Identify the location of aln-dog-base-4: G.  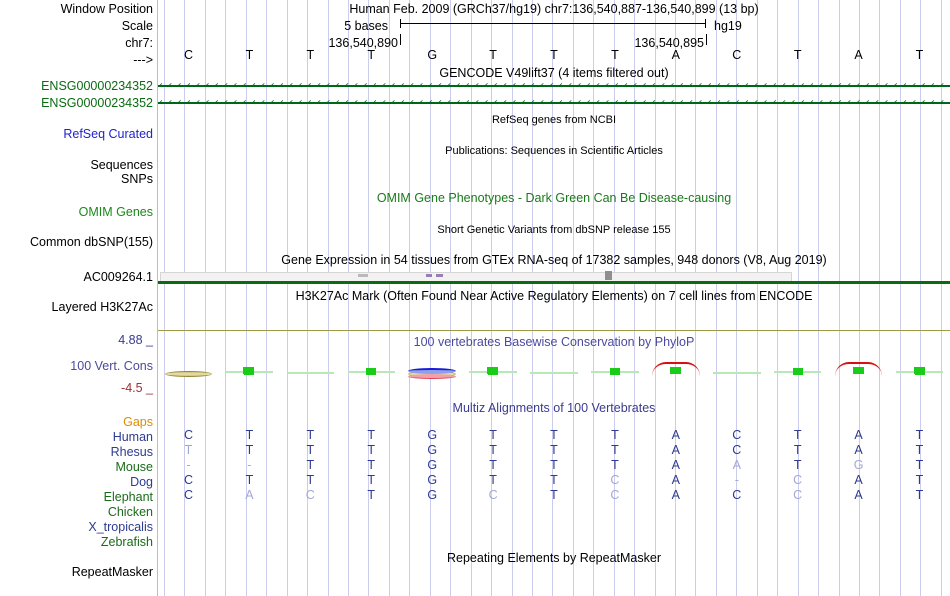
(432, 480).